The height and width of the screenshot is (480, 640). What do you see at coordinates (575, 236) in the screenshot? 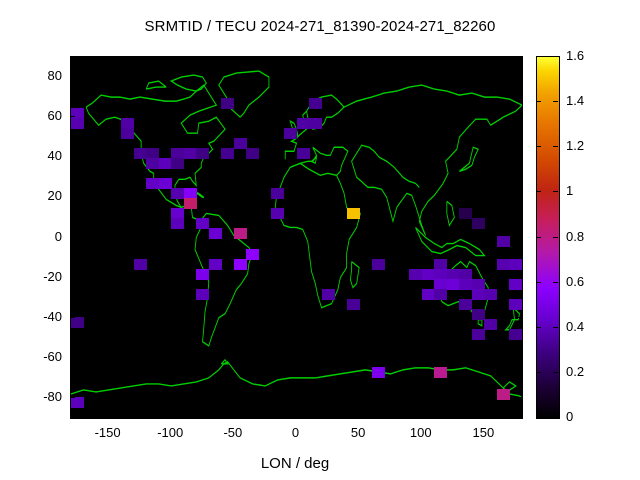
I see `colorbar-tick-label: 0.8` at bounding box center [575, 236].